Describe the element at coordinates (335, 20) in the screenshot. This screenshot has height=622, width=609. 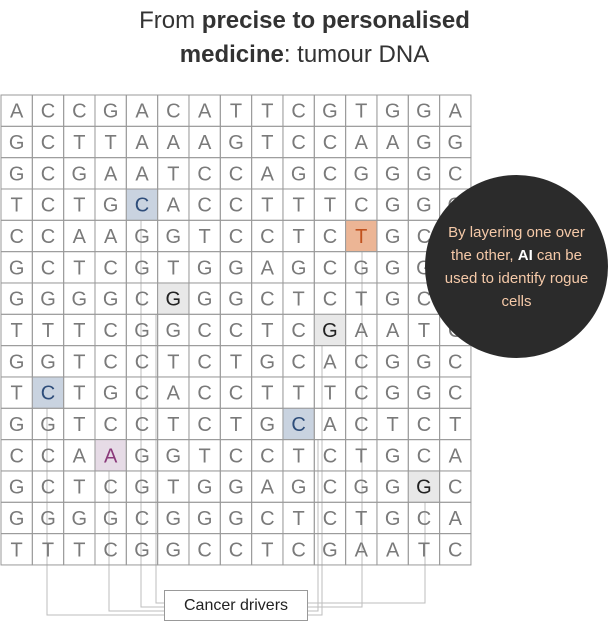
I see `title-bold1: precise to personalised` at that location.